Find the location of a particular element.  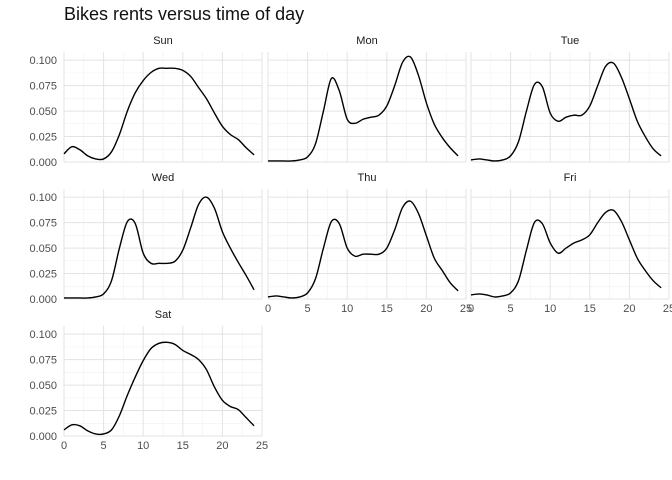

facet-panel-tue: Tue is located at coordinates (570, 99).